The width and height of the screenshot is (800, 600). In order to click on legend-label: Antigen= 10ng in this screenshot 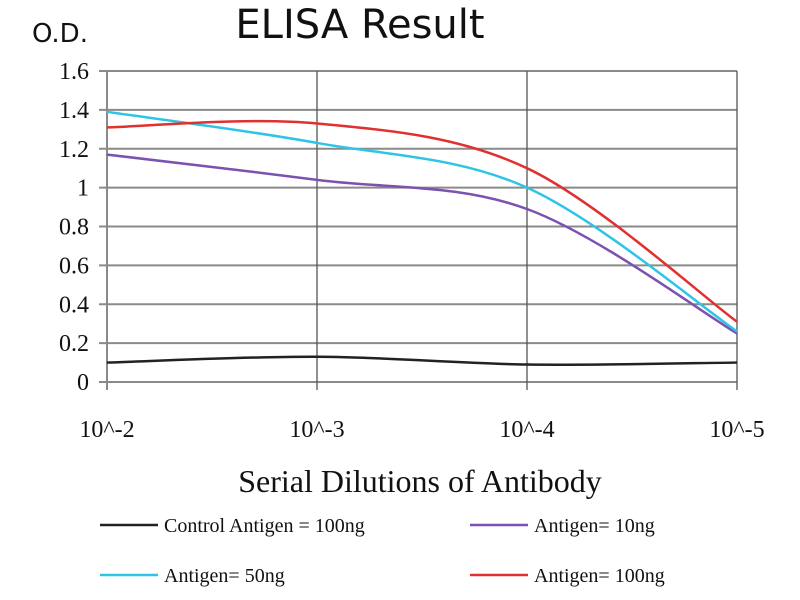, I will do `click(594, 526)`.